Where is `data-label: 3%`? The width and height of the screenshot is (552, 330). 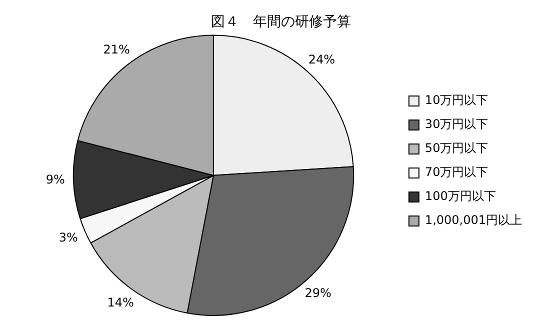
data-label: 3% is located at coordinates (68, 237).